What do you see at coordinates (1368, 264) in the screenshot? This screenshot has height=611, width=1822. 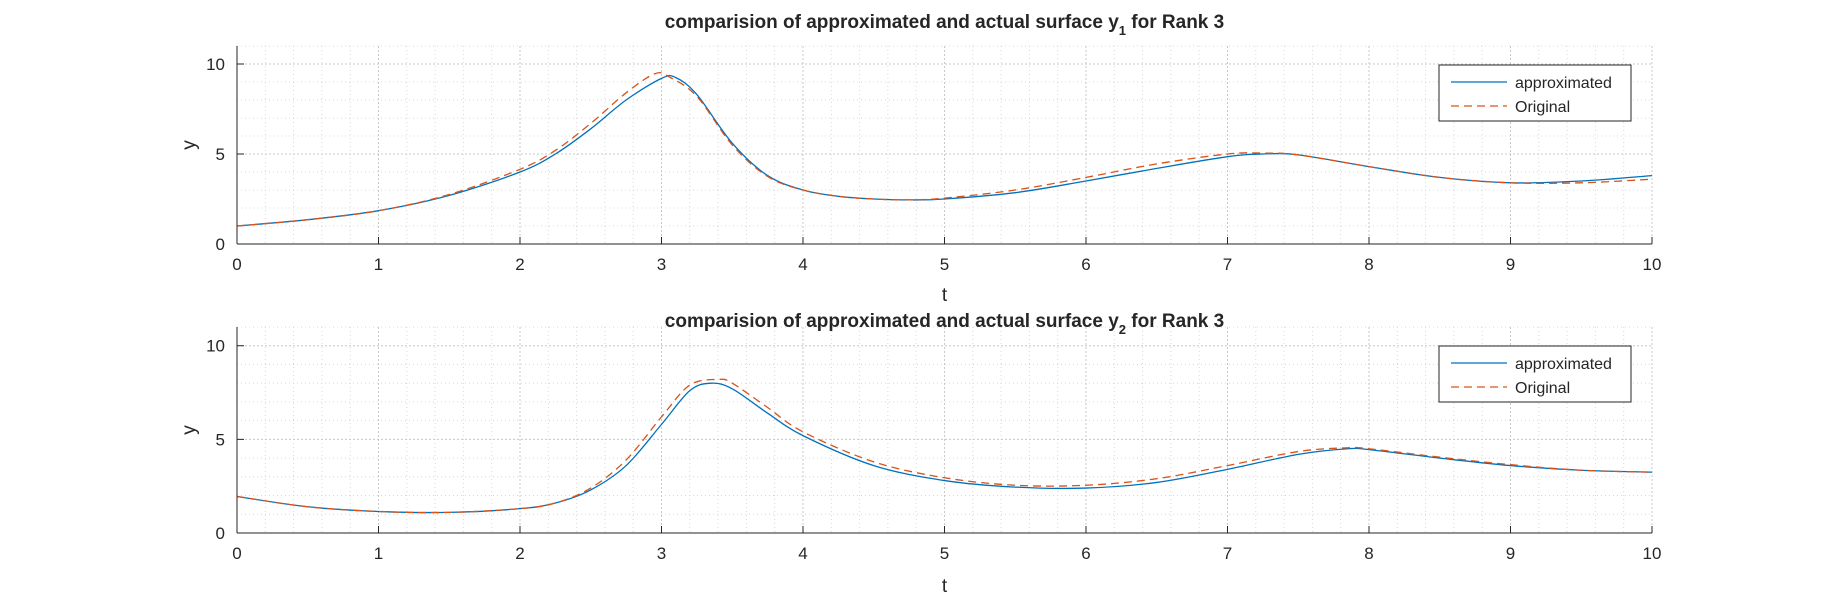 I see `x-tick-label-y1: 8` at bounding box center [1368, 264].